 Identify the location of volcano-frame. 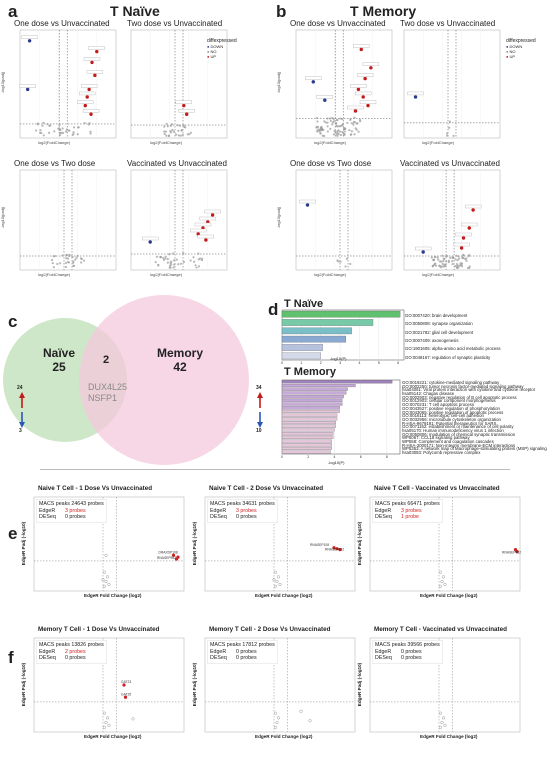
(452, 84).